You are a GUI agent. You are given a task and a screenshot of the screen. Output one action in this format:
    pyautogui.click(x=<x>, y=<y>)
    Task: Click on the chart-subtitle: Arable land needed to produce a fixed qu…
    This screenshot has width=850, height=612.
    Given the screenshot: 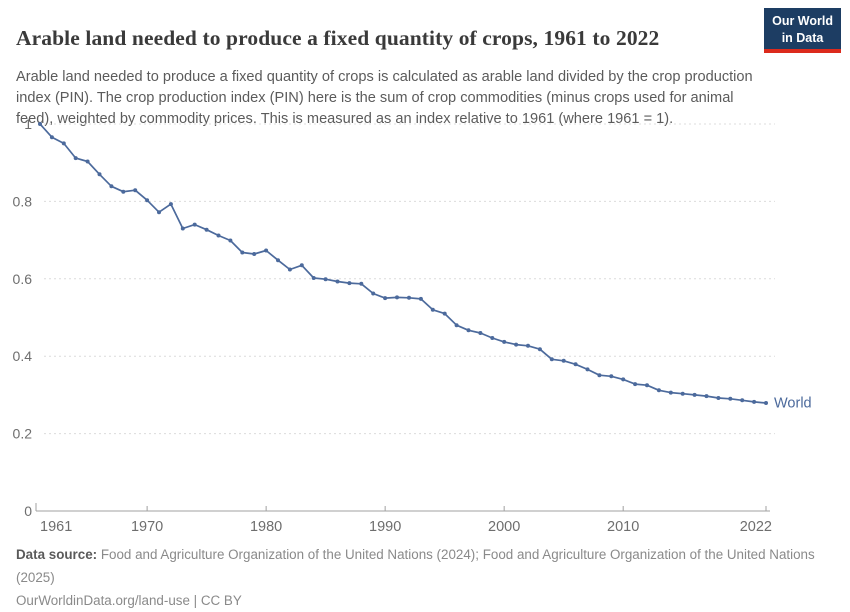 What is the action you would take?
    pyautogui.click(x=384, y=97)
    